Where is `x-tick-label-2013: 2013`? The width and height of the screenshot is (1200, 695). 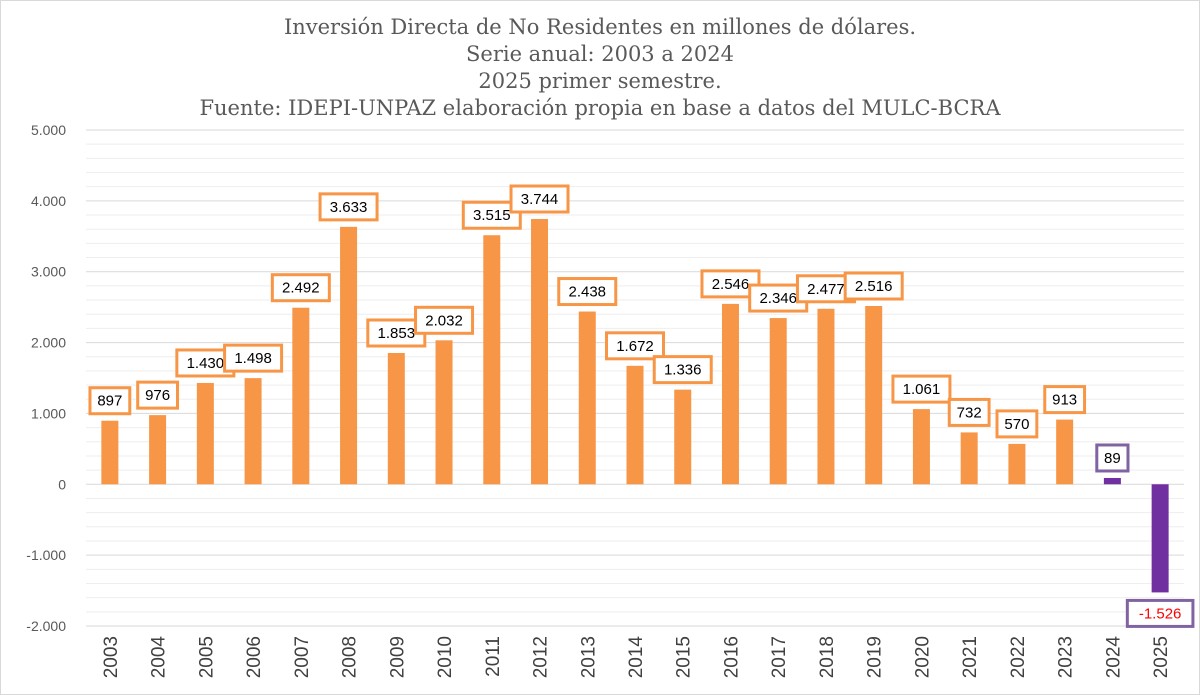
x-tick-label-2013: 2013 is located at coordinates (588, 657).